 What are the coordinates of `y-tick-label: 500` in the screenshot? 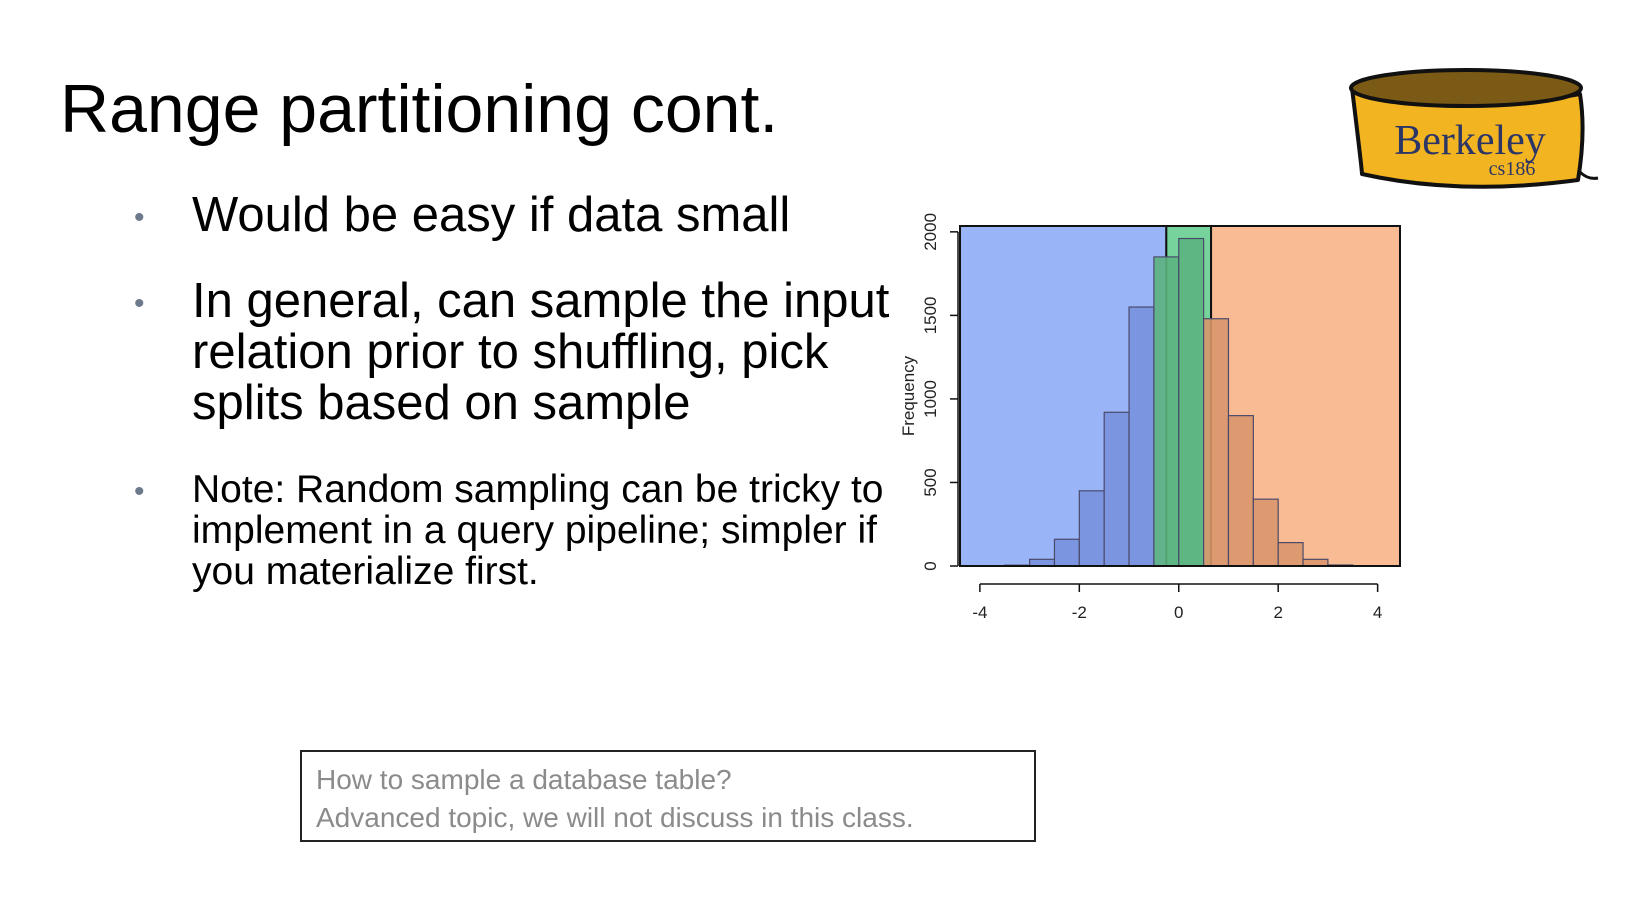 It's located at (930, 482).